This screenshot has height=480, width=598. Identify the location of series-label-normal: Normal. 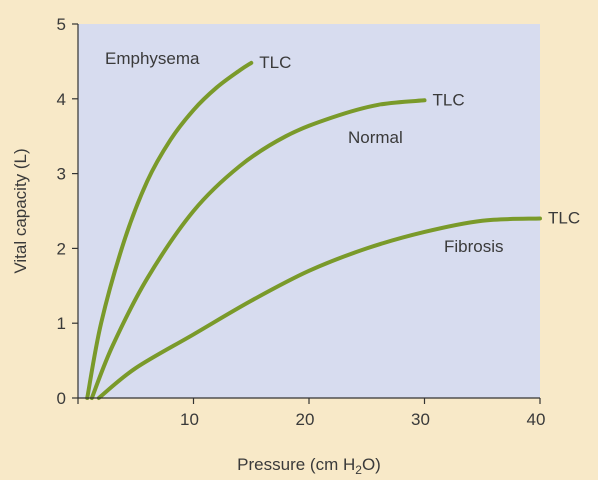
(375, 137).